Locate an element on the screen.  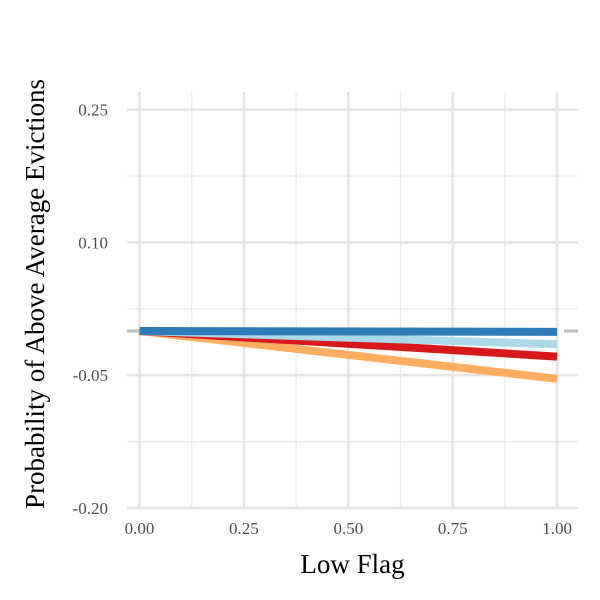
series-lines is located at coordinates (348, 355).